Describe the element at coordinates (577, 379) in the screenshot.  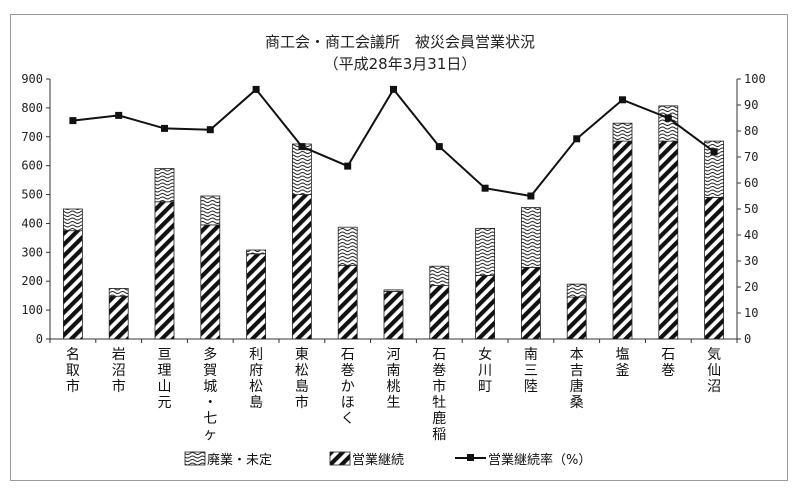
I see `category-label: 本吉唐桑` at that location.